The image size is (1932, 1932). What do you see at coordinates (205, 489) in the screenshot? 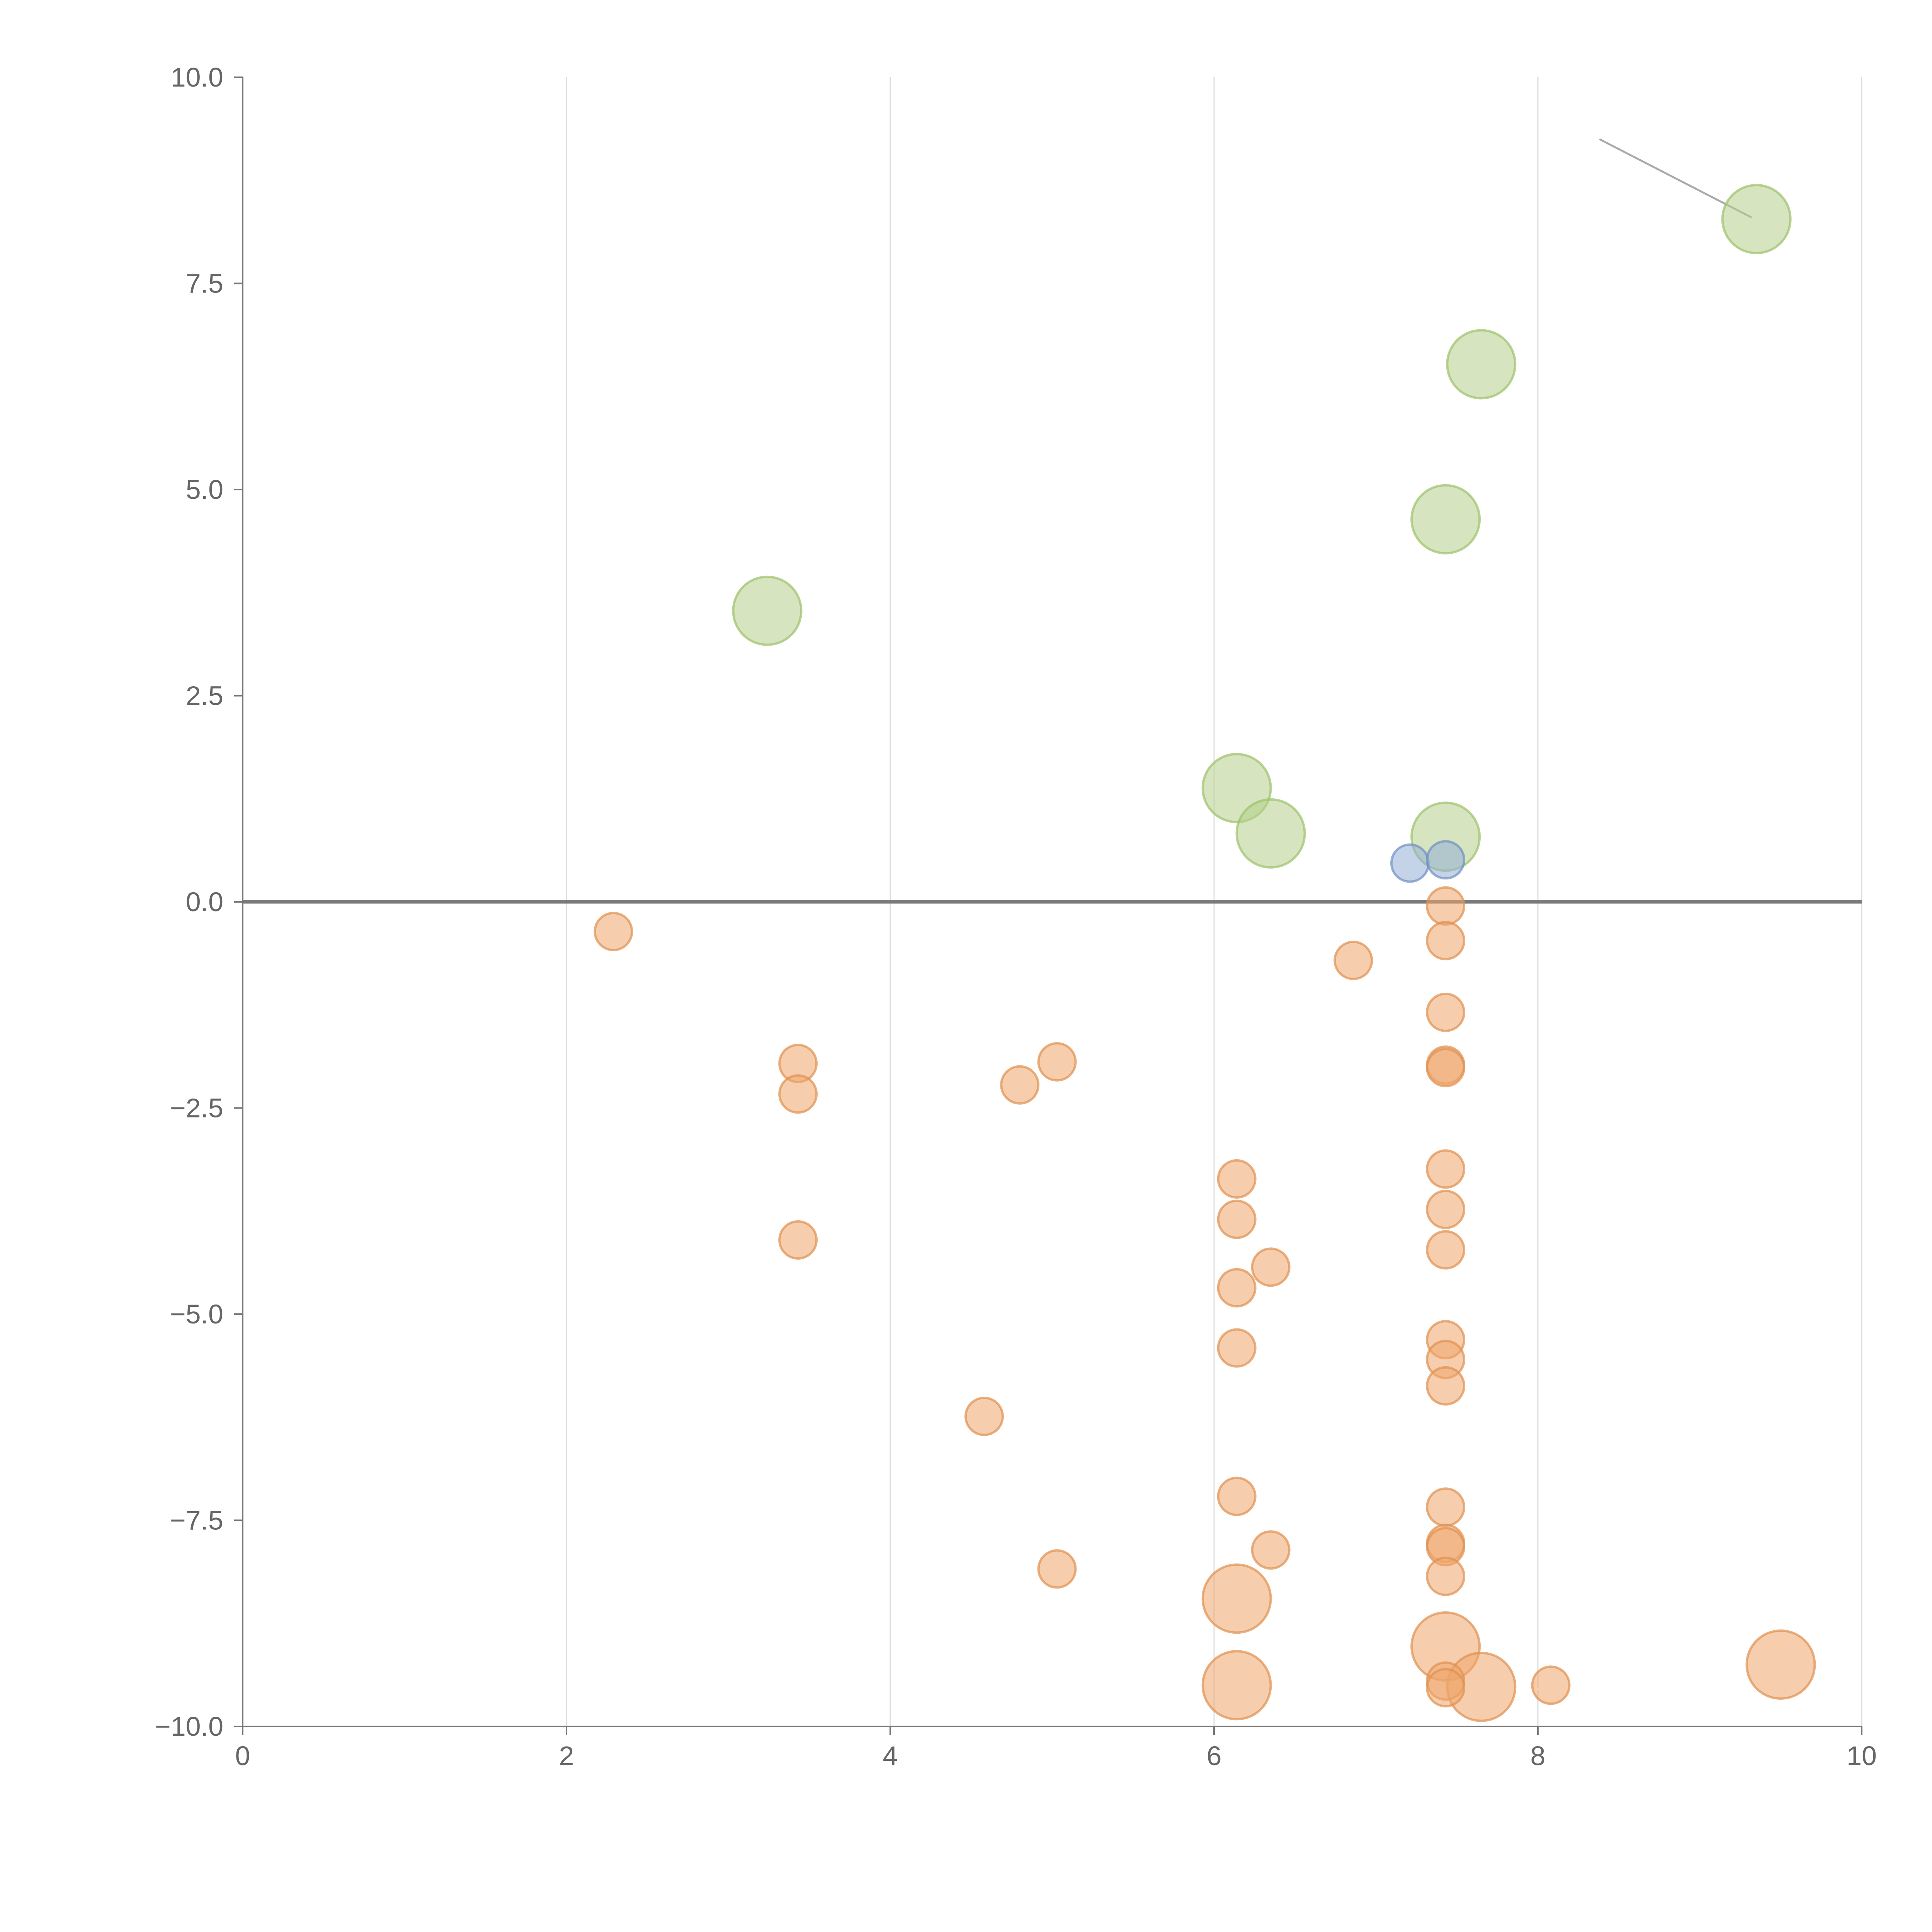
I see `y-tick-label: 5.0` at bounding box center [205, 489].